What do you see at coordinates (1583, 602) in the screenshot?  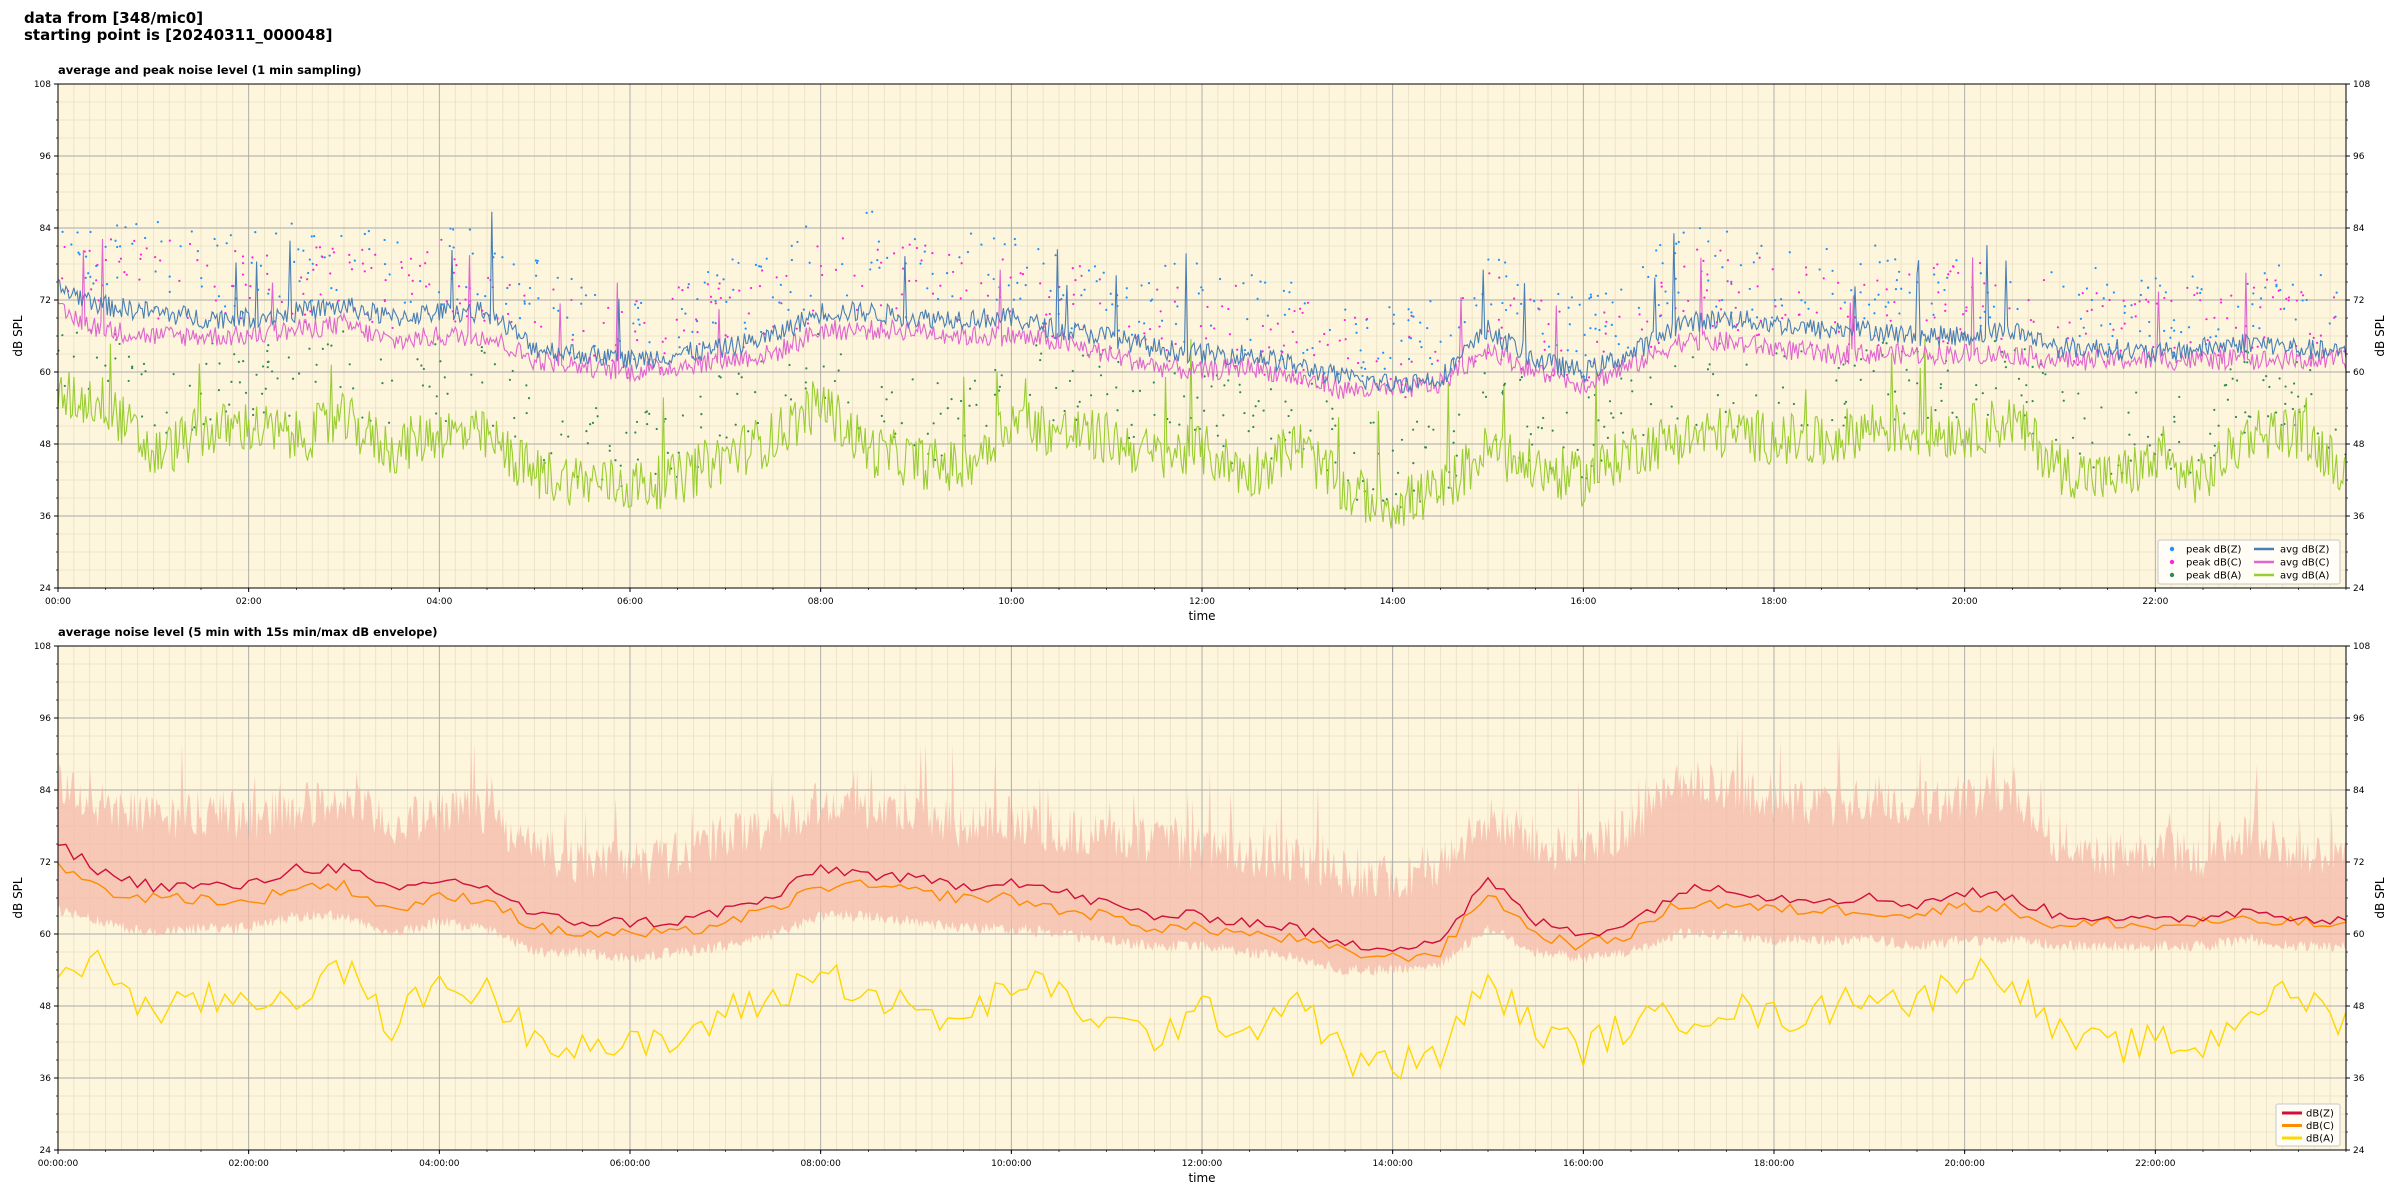 I see `x-tick-label: 16:00` at bounding box center [1583, 602].